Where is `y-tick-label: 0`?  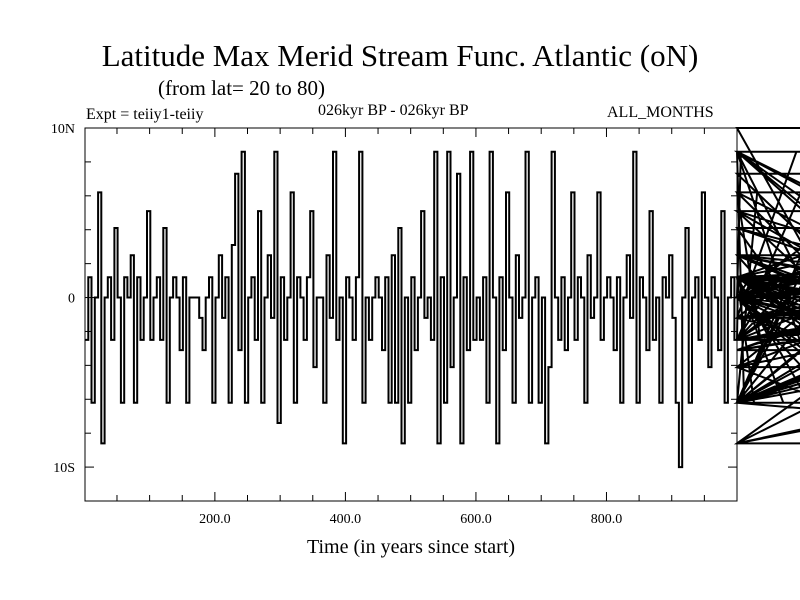 y-tick-label: 0 is located at coordinates (71, 299).